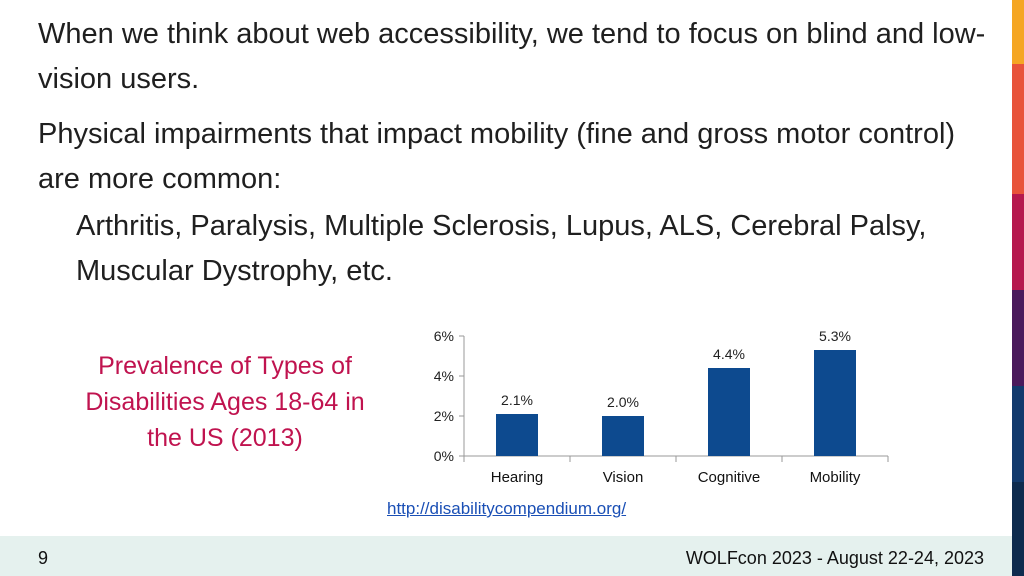 The image size is (1024, 576). What do you see at coordinates (729, 354) in the screenshot?
I see `data-label: 4.4%` at bounding box center [729, 354].